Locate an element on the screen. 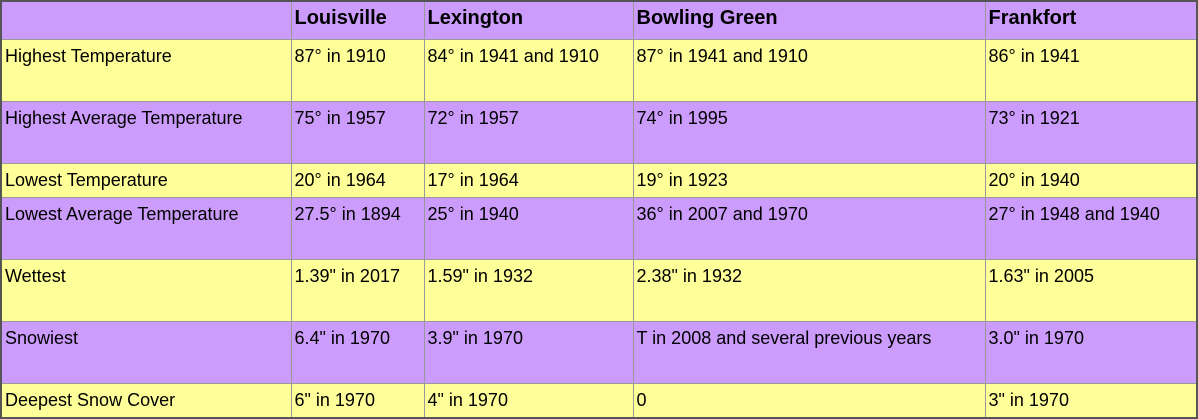  cell: 3" in 1970 is located at coordinates (1091, 401).